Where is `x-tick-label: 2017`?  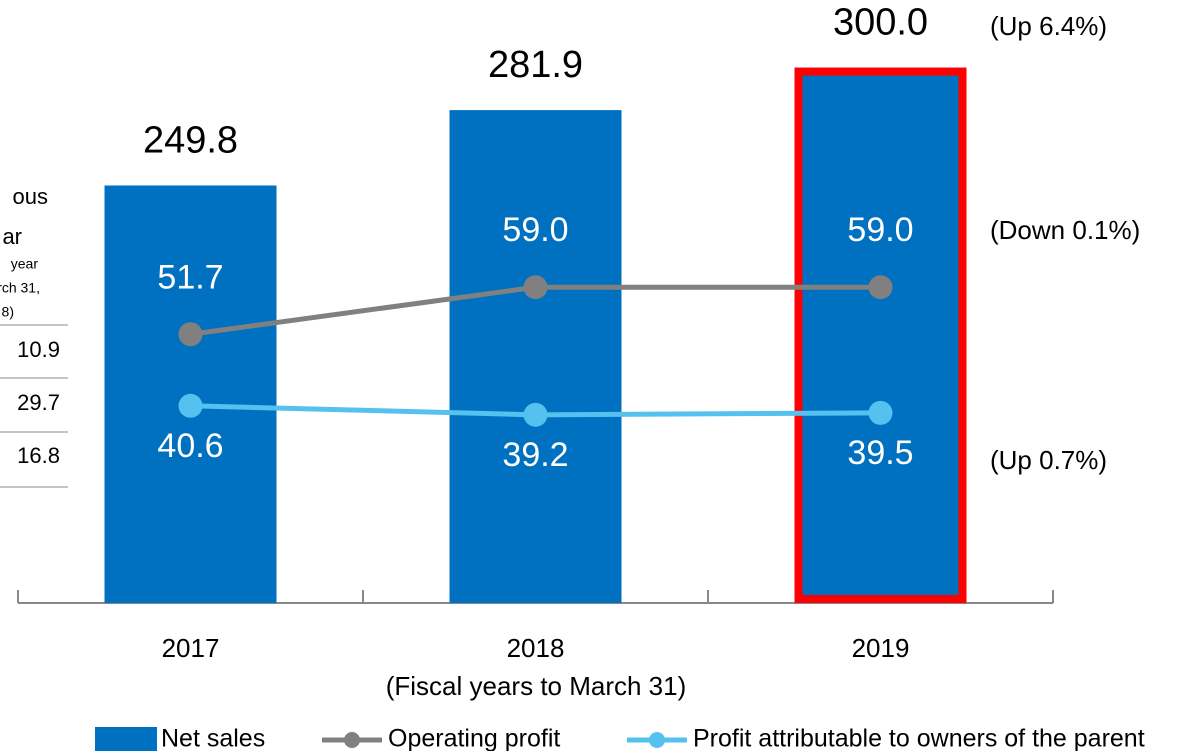
x-tick-label: 2017 is located at coordinates (191, 648).